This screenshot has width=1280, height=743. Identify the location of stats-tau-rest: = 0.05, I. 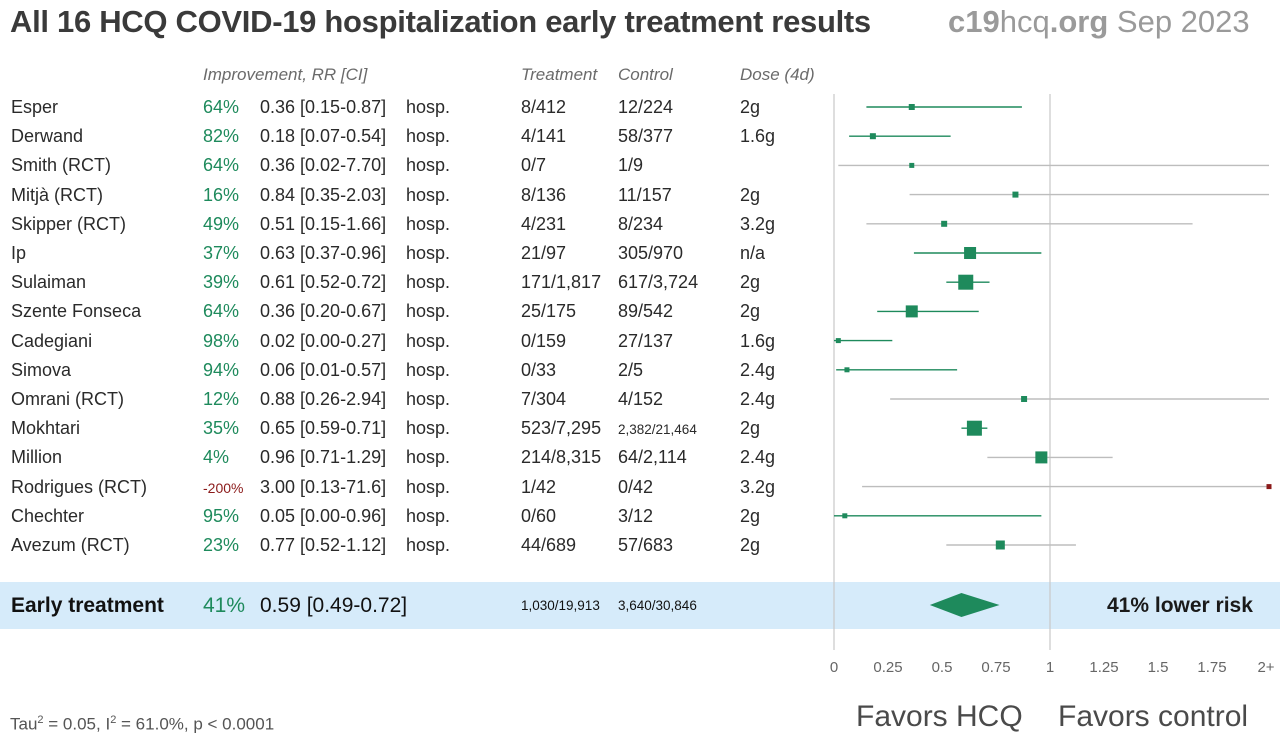
(77, 724).